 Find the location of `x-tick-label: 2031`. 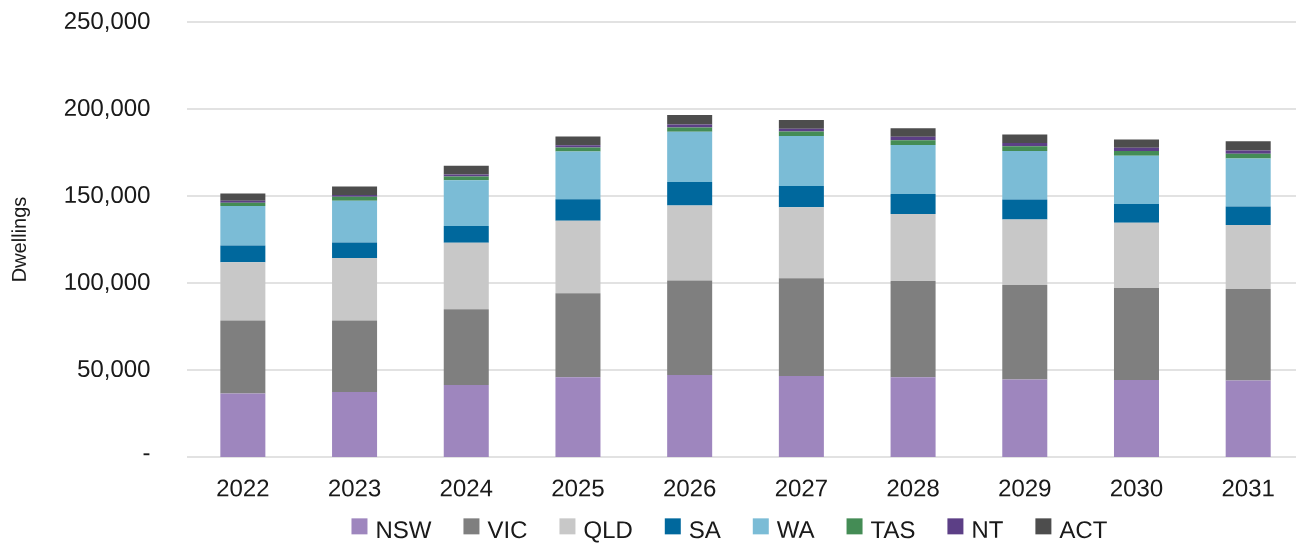

x-tick-label: 2031 is located at coordinates (1248, 488).